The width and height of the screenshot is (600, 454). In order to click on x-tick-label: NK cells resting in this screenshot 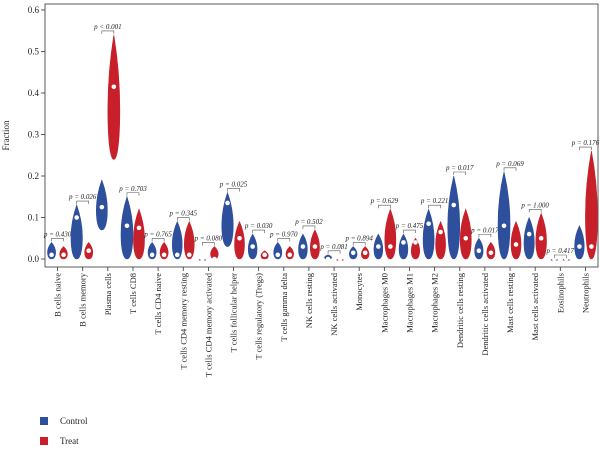, I will do `click(309, 300)`.